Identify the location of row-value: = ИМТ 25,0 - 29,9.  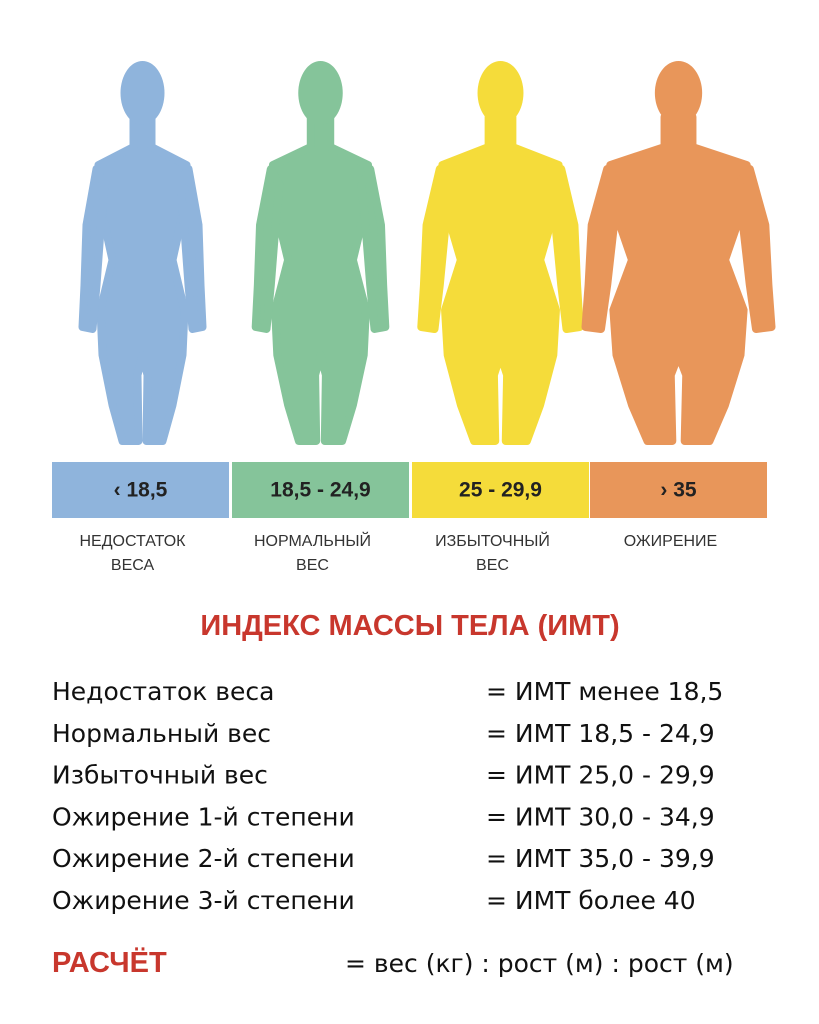
(600, 775).